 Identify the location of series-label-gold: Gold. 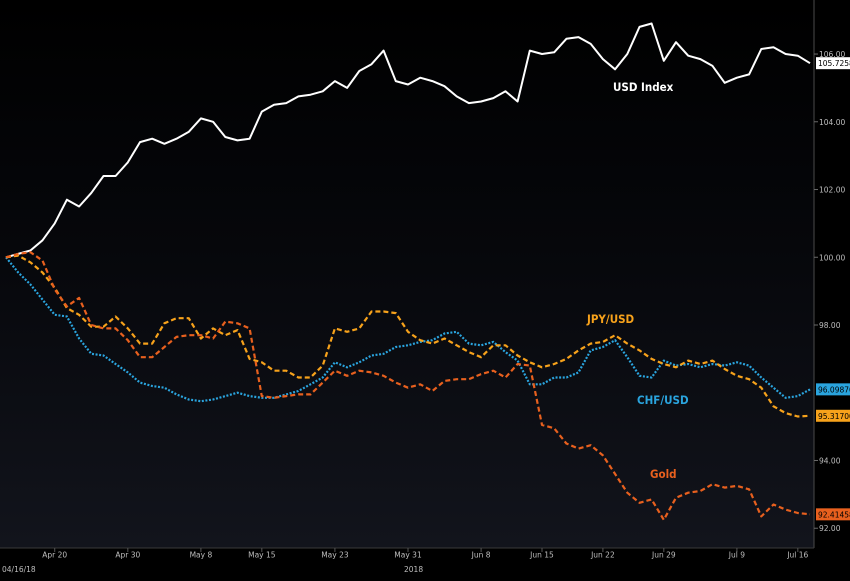
(663, 474).